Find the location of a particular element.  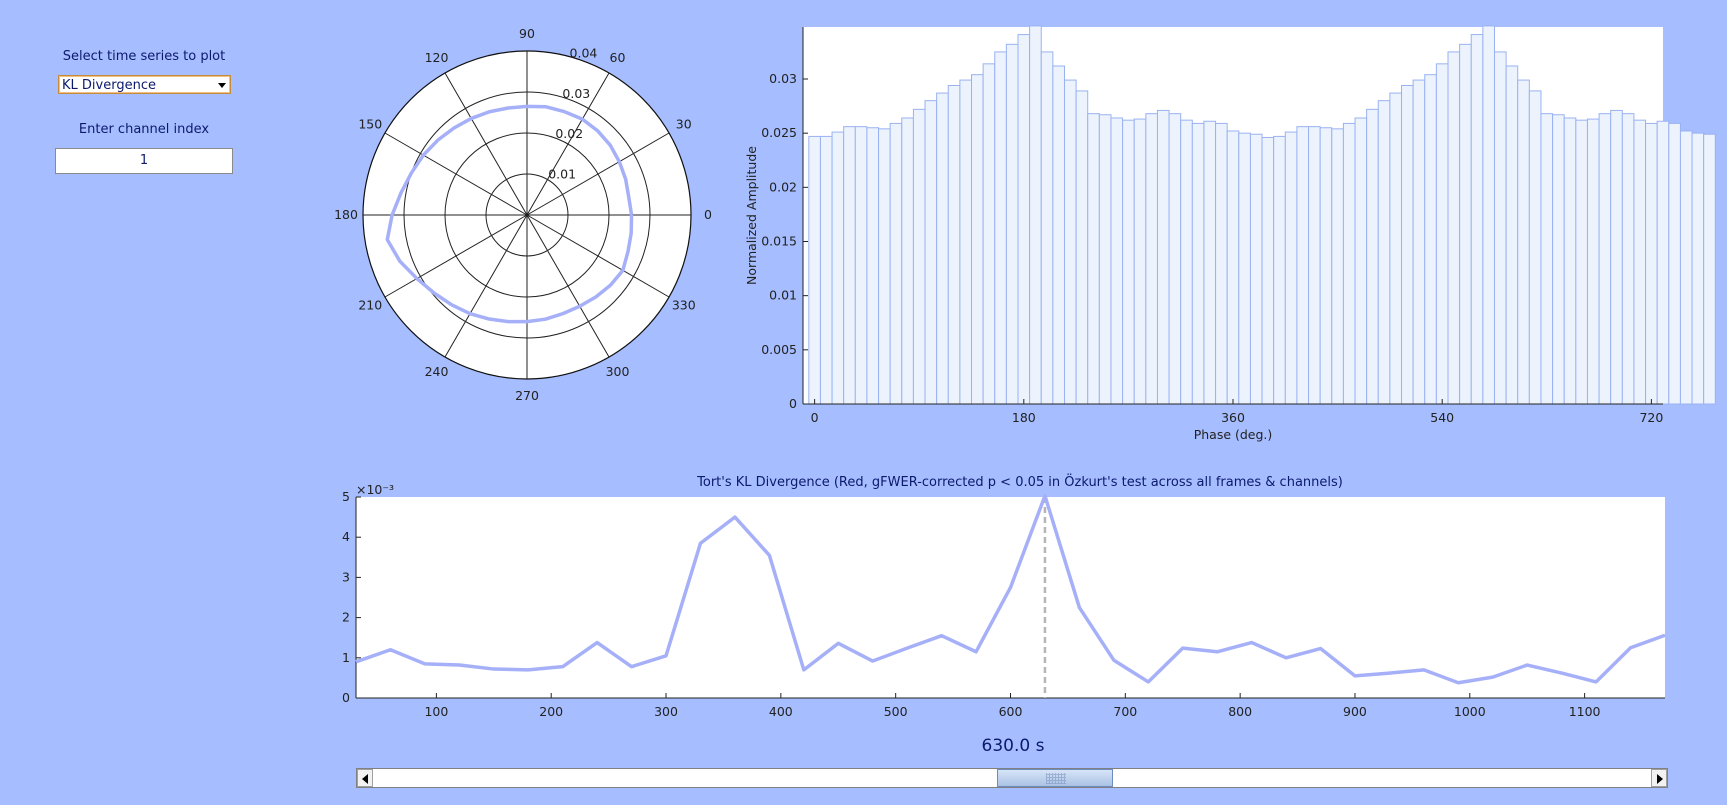

histogram-y-tick-label: 0.025 is located at coordinates (779, 132).